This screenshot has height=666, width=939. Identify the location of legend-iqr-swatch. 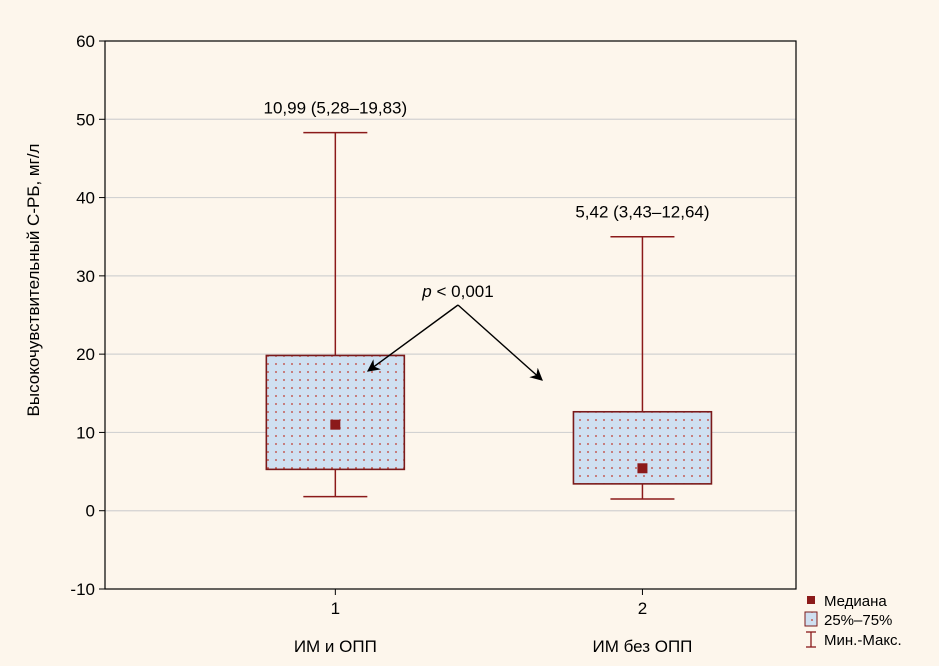
(811, 619).